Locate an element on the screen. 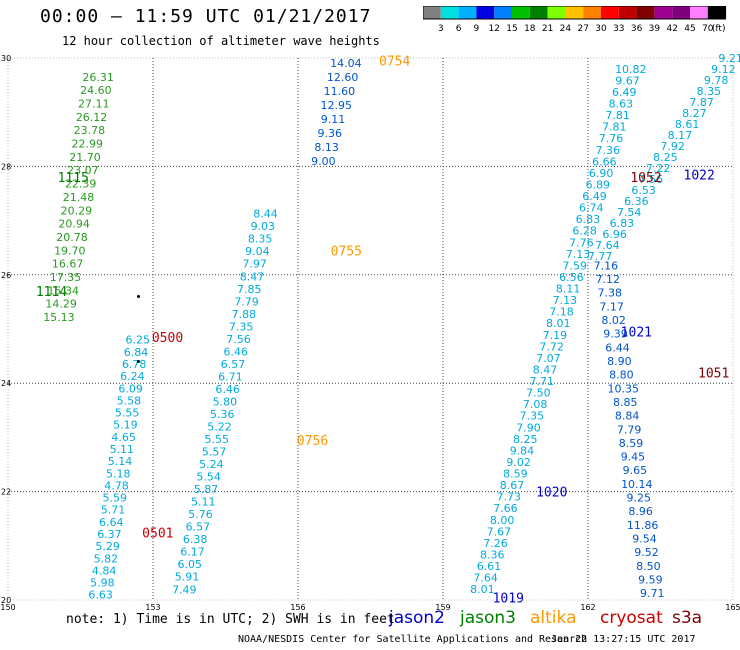  pass-time-label: 0755 is located at coordinates (346, 251).